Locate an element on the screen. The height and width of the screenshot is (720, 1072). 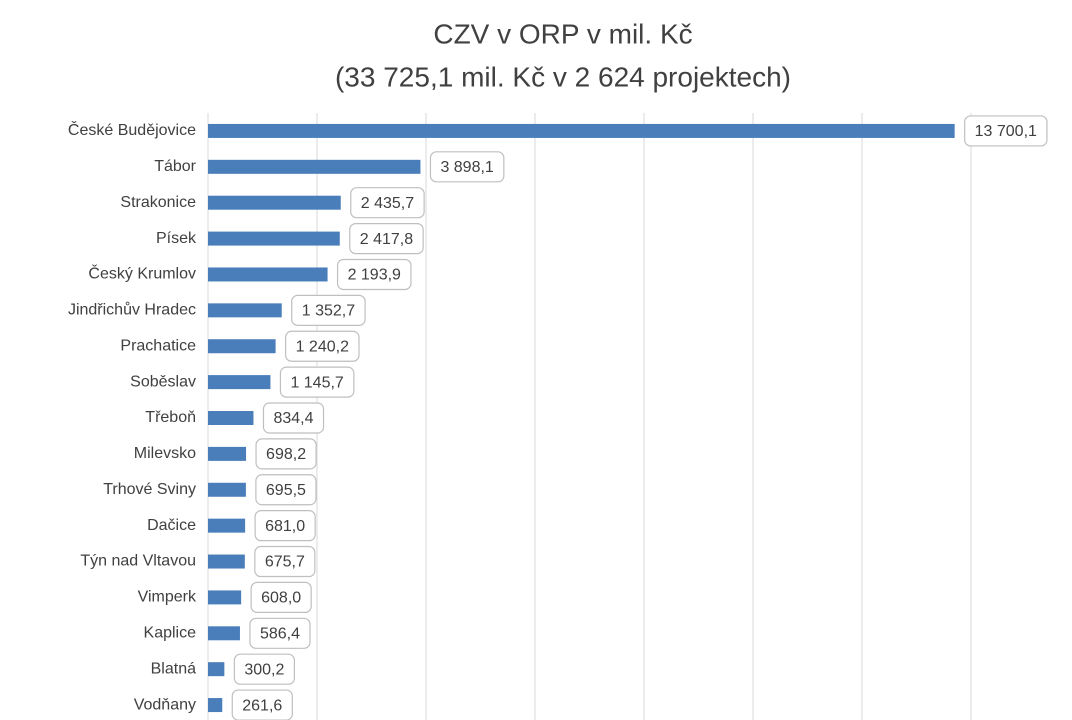
data-label: 695,5 is located at coordinates (286, 490).